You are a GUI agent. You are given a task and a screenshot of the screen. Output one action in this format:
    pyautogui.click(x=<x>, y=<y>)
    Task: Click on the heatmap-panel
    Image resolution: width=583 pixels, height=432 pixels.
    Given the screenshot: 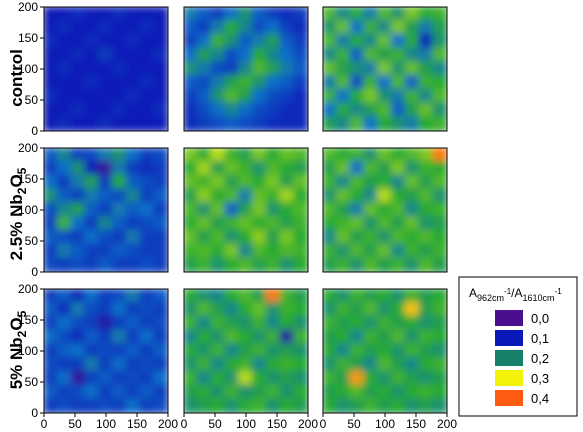 What is the action you would take?
    pyautogui.click(x=106, y=351)
    